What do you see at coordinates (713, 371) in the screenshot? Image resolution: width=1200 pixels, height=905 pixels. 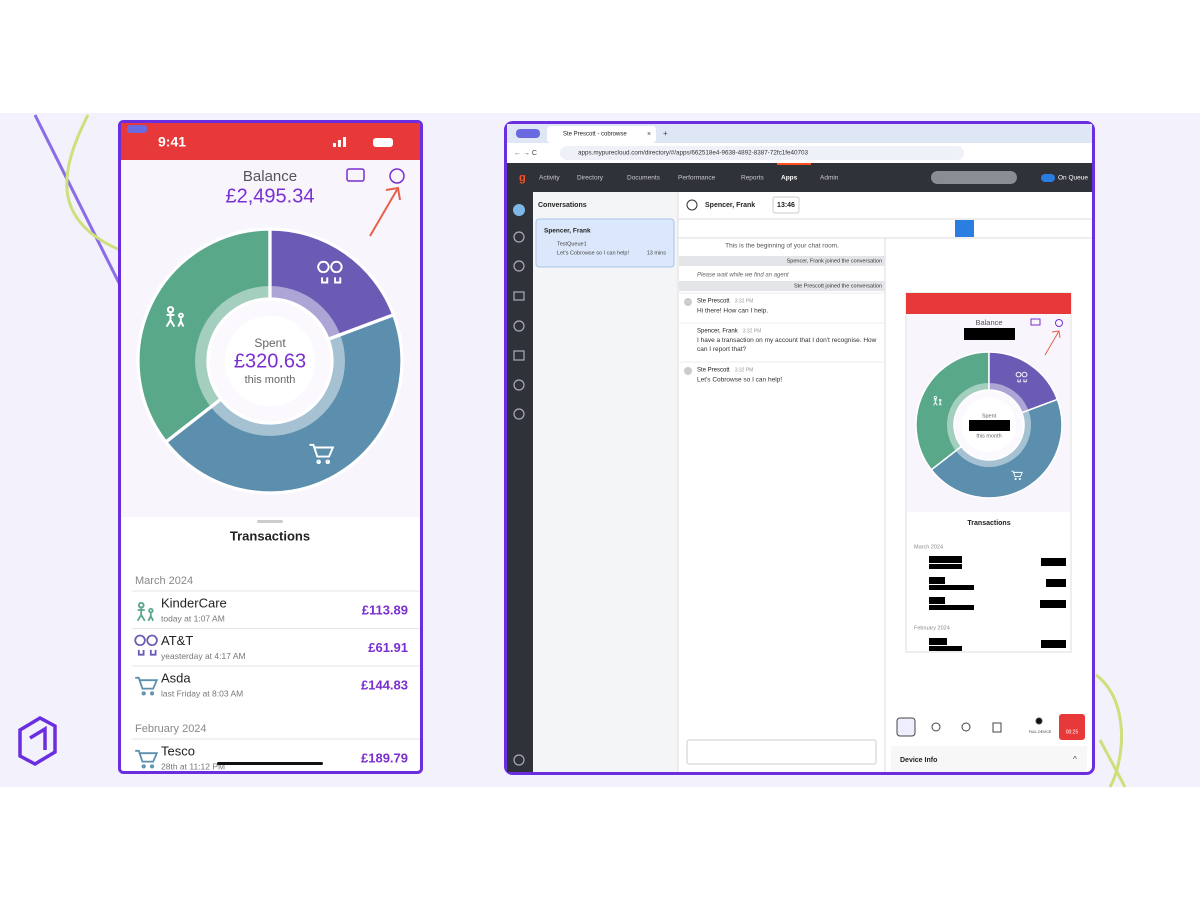 I see `sender: Ste Prescott` at bounding box center [713, 371].